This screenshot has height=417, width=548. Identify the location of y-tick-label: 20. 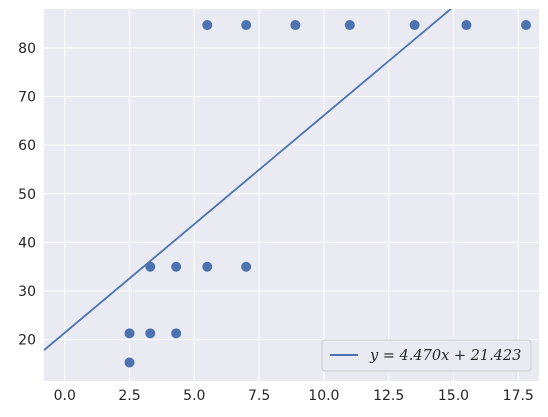
(27, 341).